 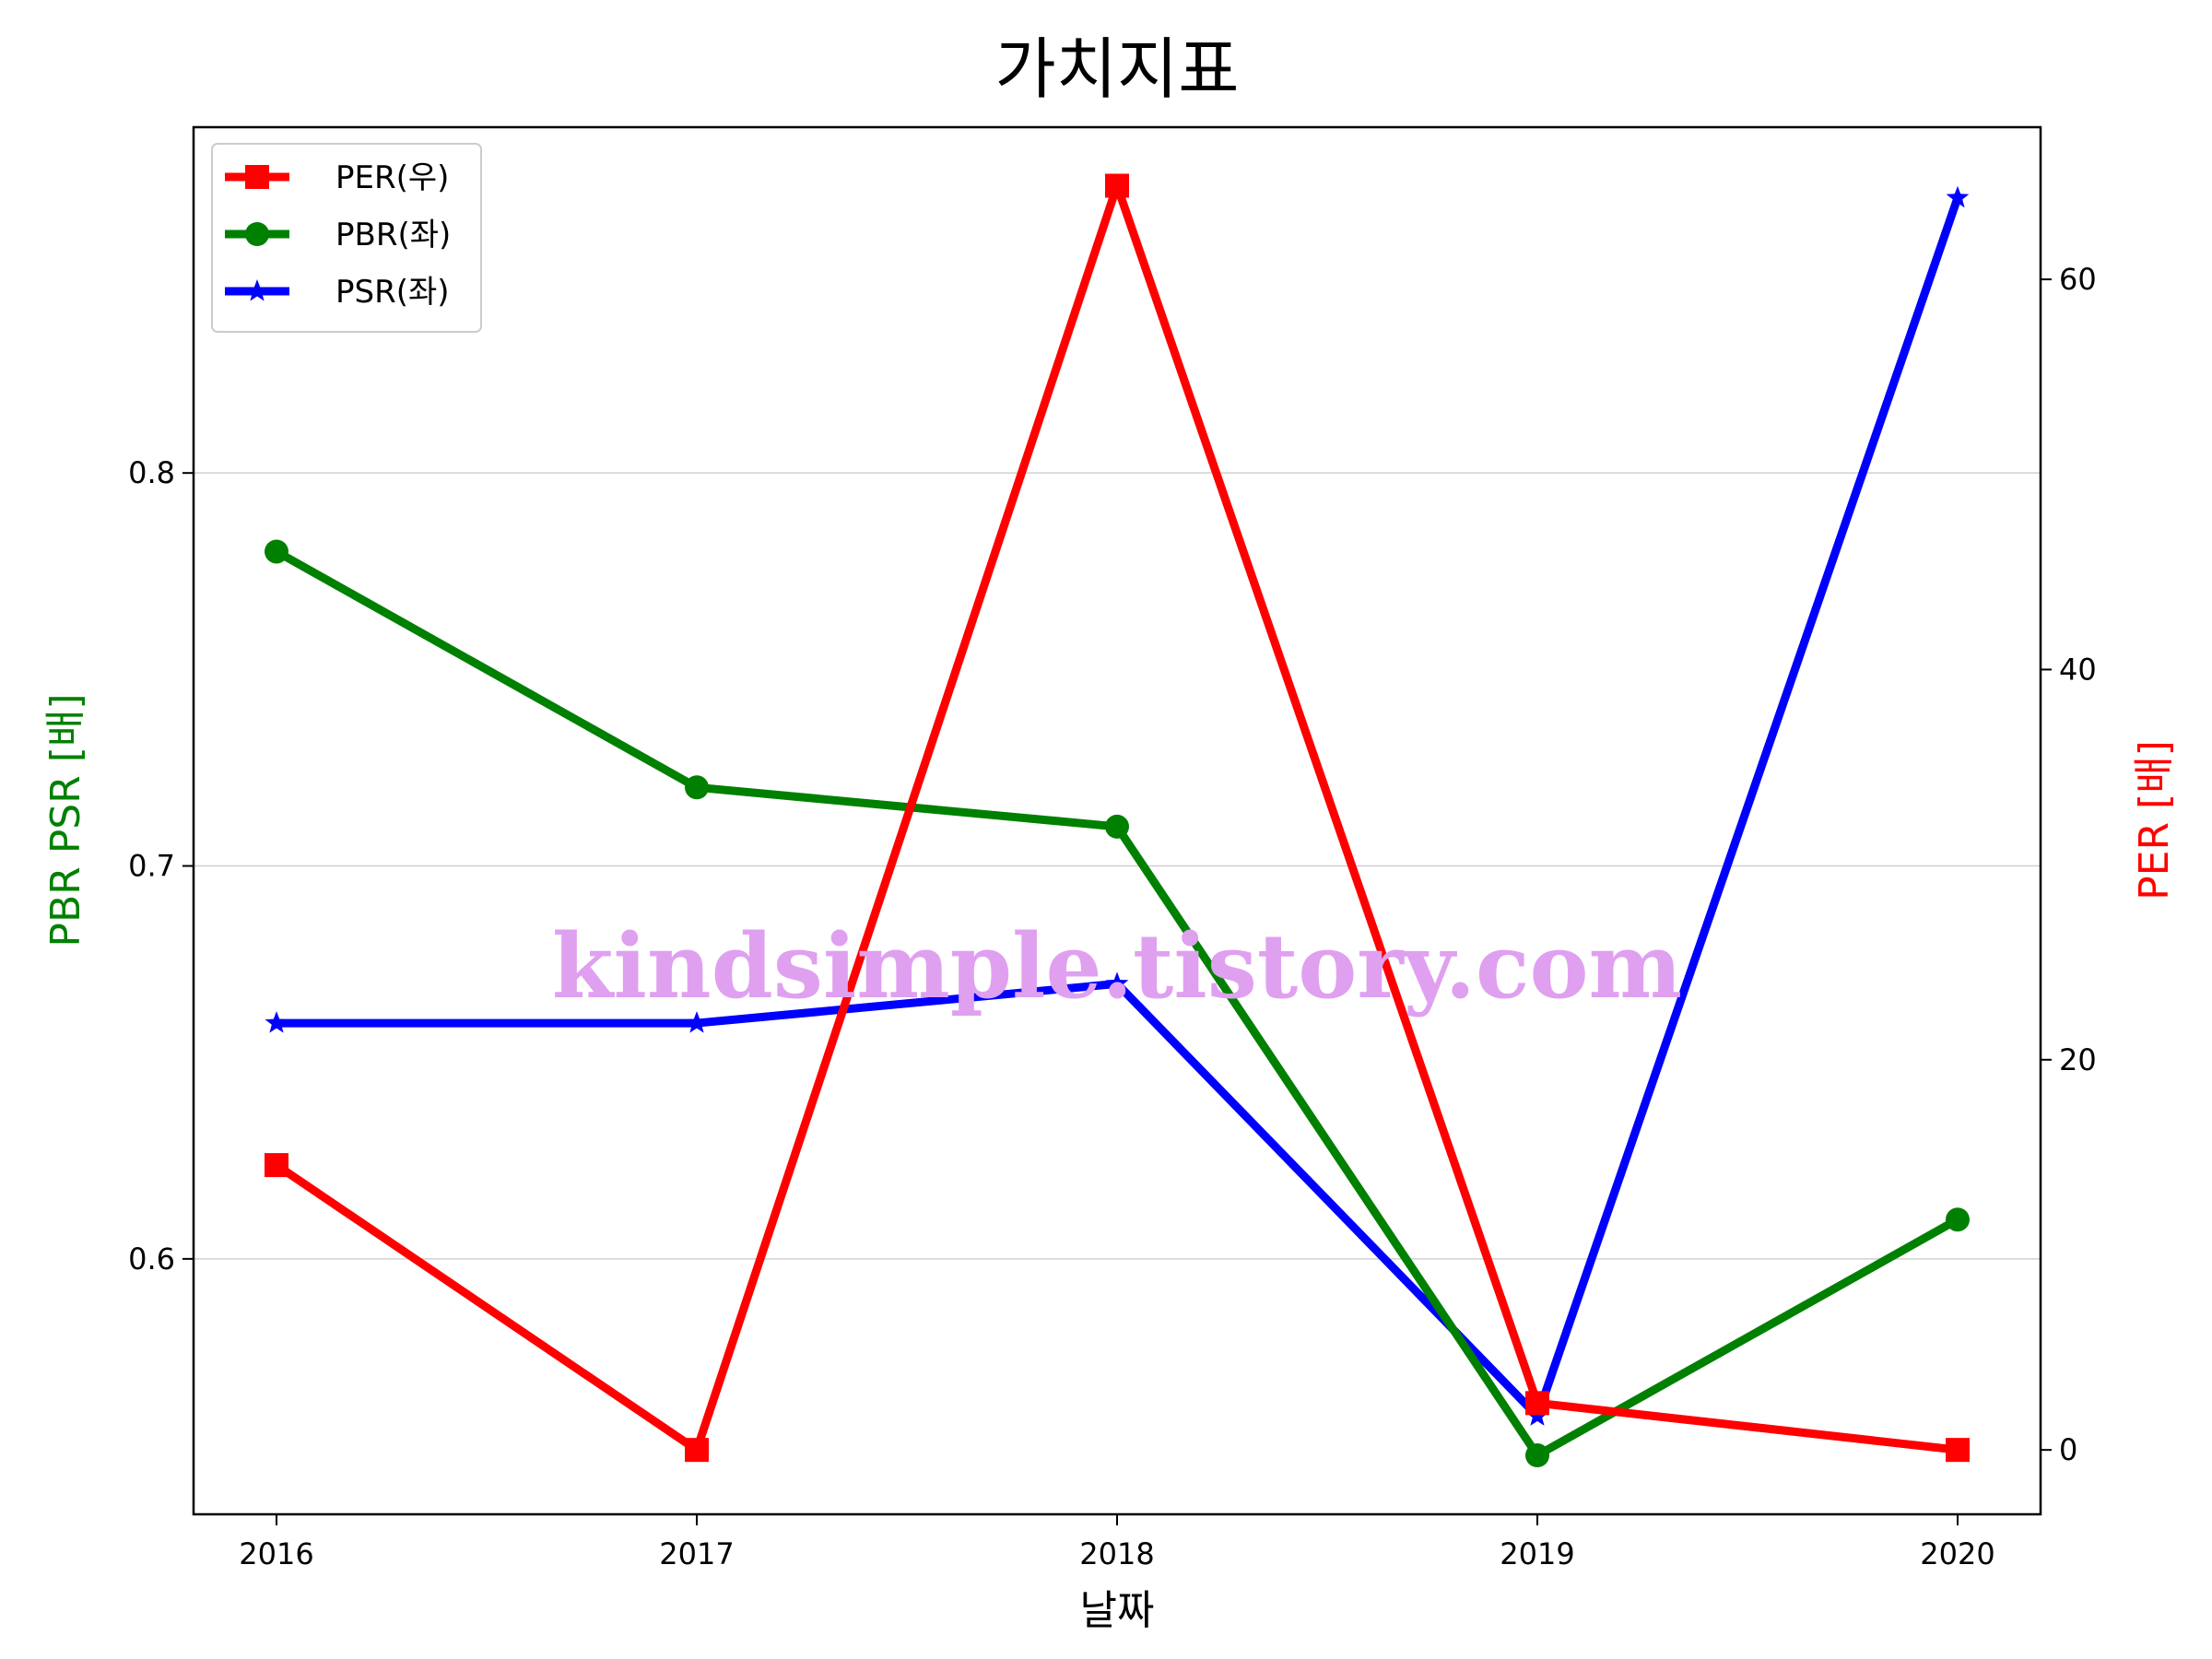 What do you see at coordinates (1117, 69) in the screenshot?
I see `chart-title: 가치지표` at bounding box center [1117, 69].